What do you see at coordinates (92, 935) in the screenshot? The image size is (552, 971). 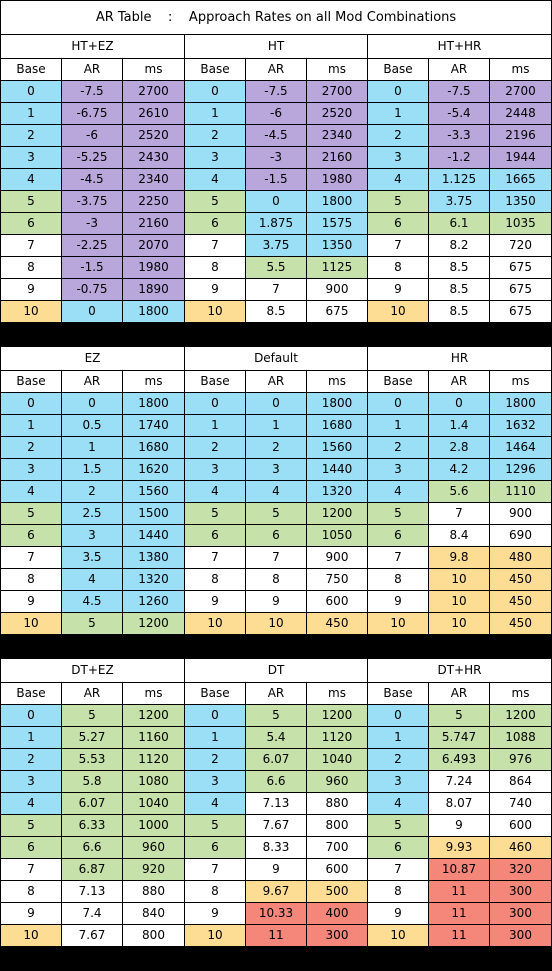 I see `cell-ar: 7.67` at bounding box center [92, 935].